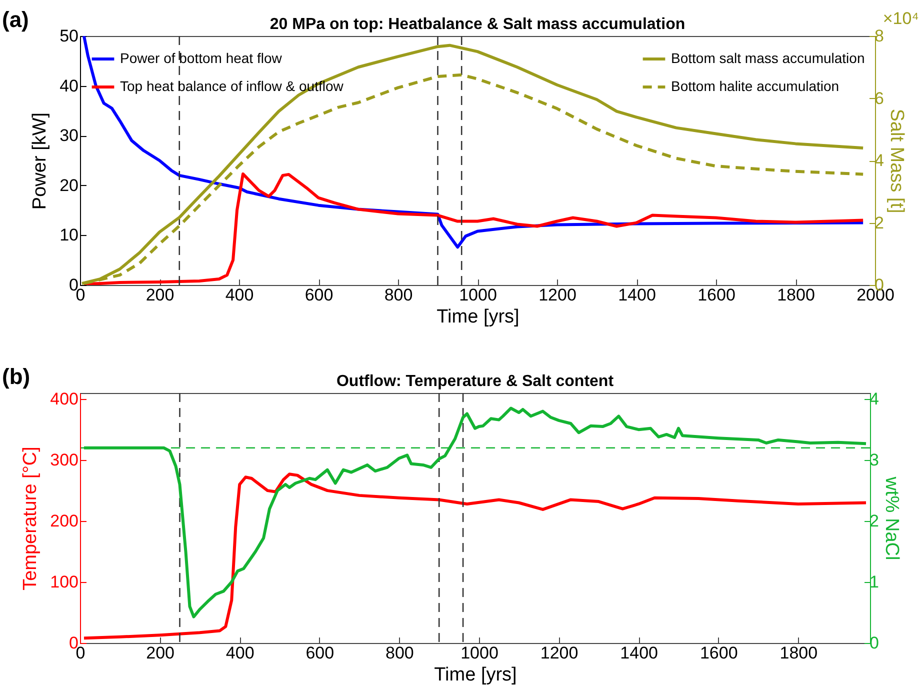  Describe the element at coordinates (768, 58) in the screenshot. I see `legend-label: Bottom salt mass accumulation` at that location.